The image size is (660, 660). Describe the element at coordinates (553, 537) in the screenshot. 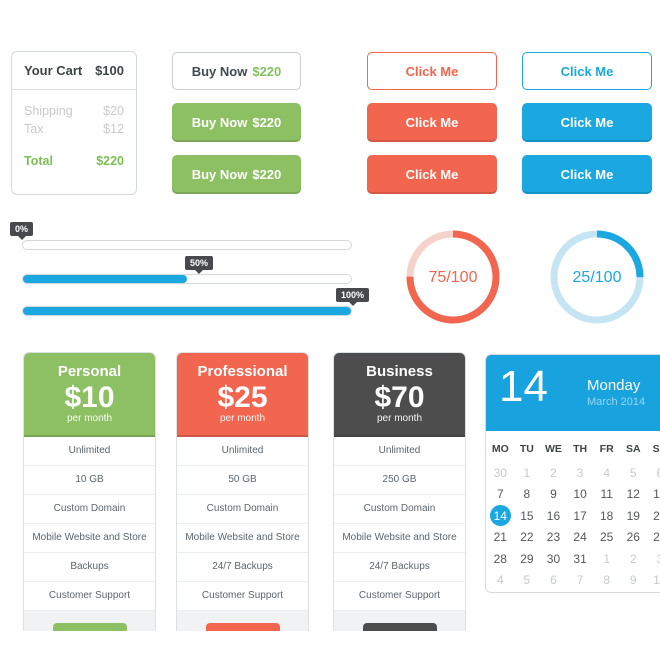

I see `calendar-day: 23` at that location.